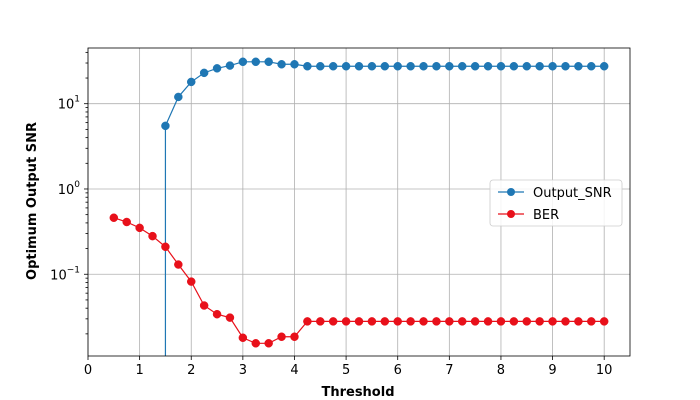 Image resolution: width=700 pixels, height=400 pixels. I want to click on x-tick-label: 3, so click(243, 370).